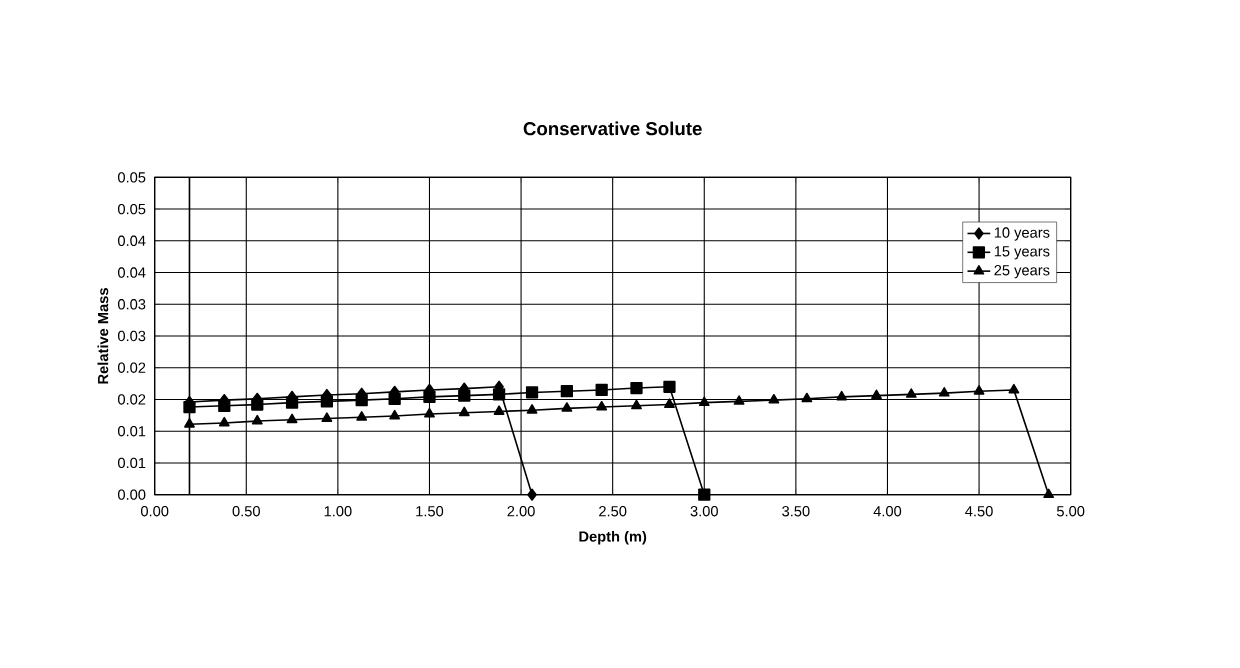 Image resolution: width=1240 pixels, height=668 pixels. Describe the element at coordinates (1022, 234) in the screenshot. I see `legend-label: 10 years` at that location.